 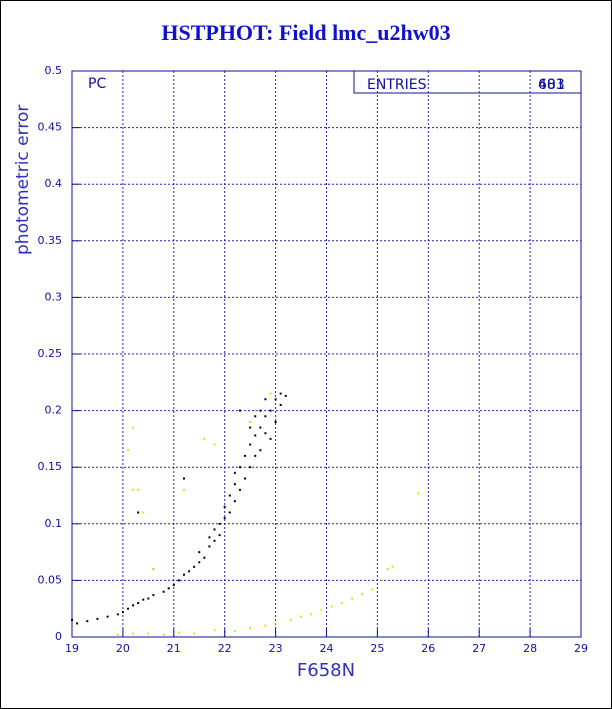 What do you see at coordinates (123, 648) in the screenshot?
I see `x-tick-label: 20` at bounding box center [123, 648].